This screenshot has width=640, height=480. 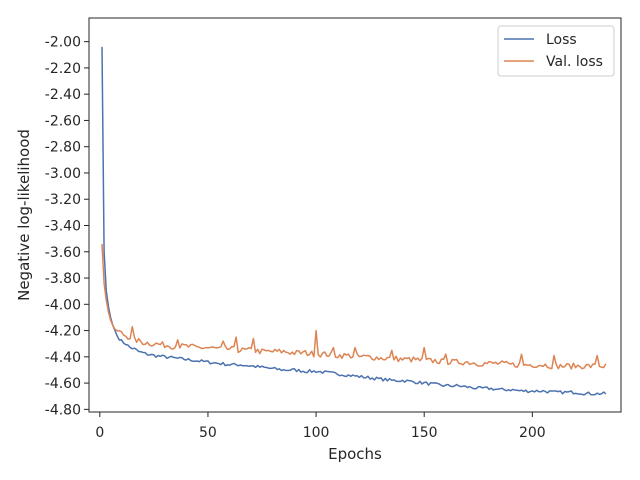 What do you see at coordinates (63, 121) in the screenshot?
I see `y-tick-label: -2.60` at bounding box center [63, 121].